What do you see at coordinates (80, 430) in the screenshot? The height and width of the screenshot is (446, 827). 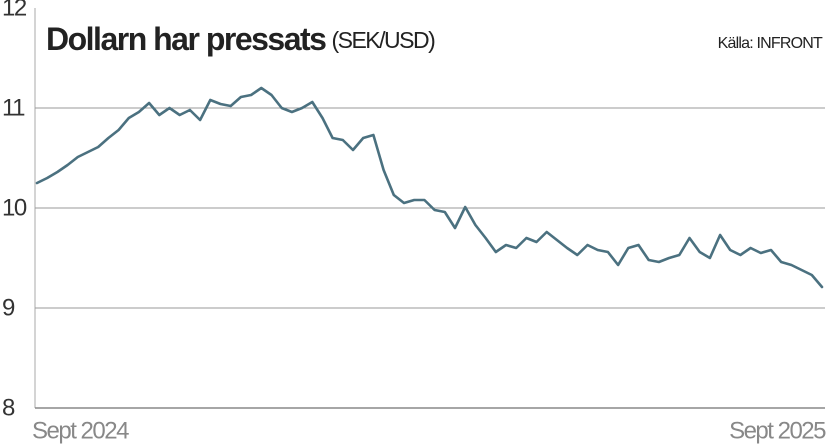 I see `x-tick-label: Sept 2024` at bounding box center [80, 430].